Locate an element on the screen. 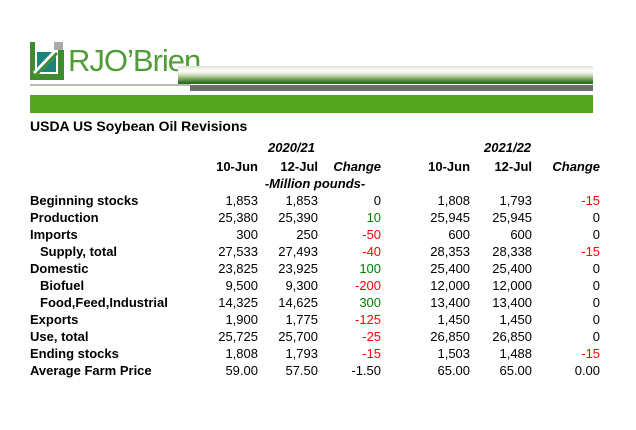 This screenshot has width=636, height=430. marketing-year-header-row: 2020/21 2021/22 is located at coordinates (315, 145).